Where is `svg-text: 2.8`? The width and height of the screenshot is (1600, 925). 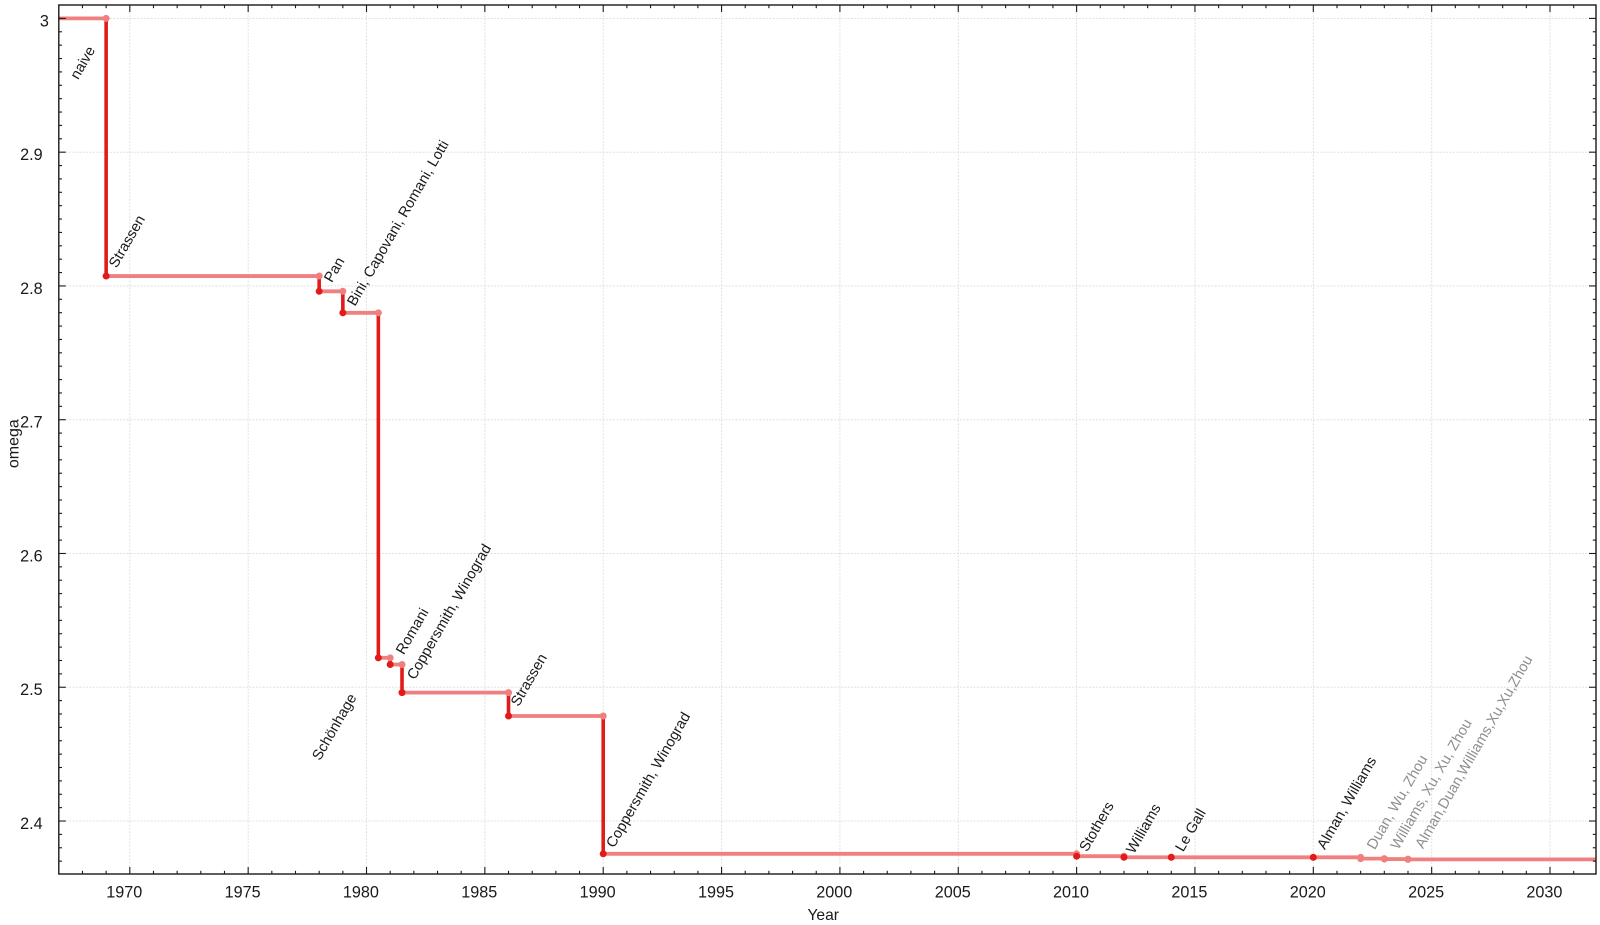 svg-text: 2.8 is located at coordinates (31, 289).